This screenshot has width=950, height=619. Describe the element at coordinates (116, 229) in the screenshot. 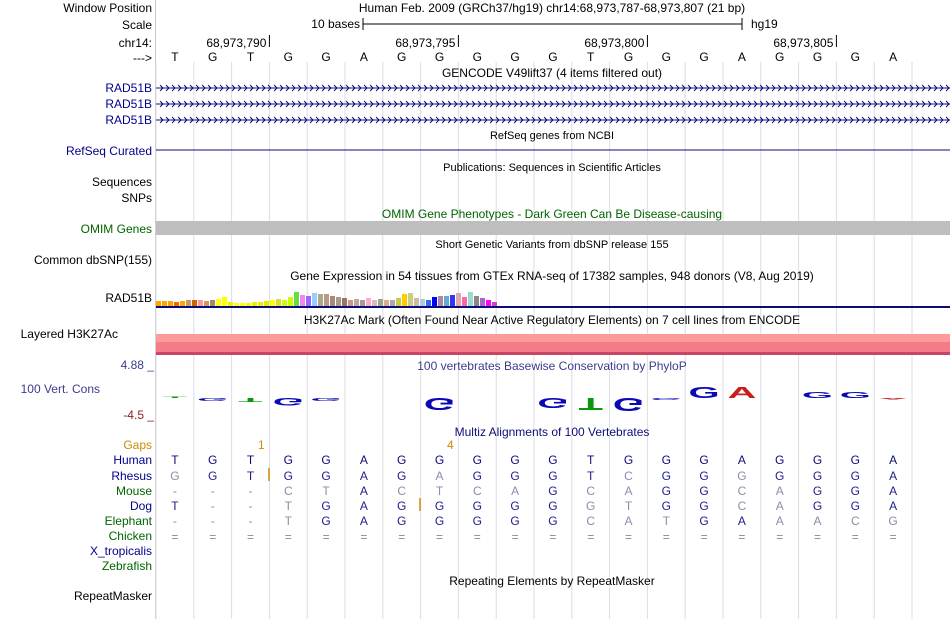

I see `omim-label: OMIM Genes` at that location.